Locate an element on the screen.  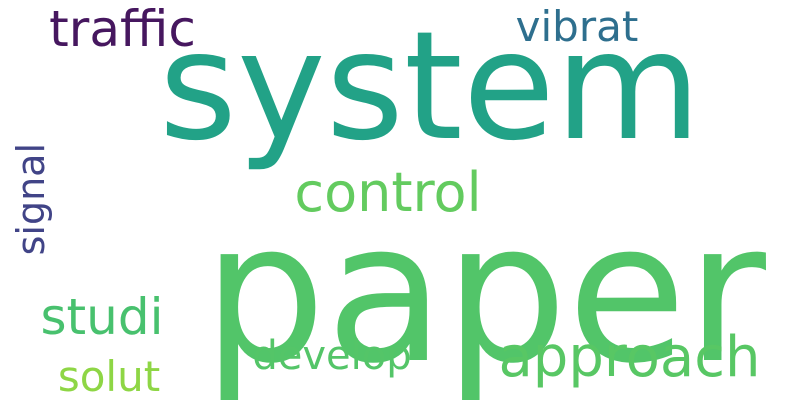
word-traffic: traffic is located at coordinates (122, 29).